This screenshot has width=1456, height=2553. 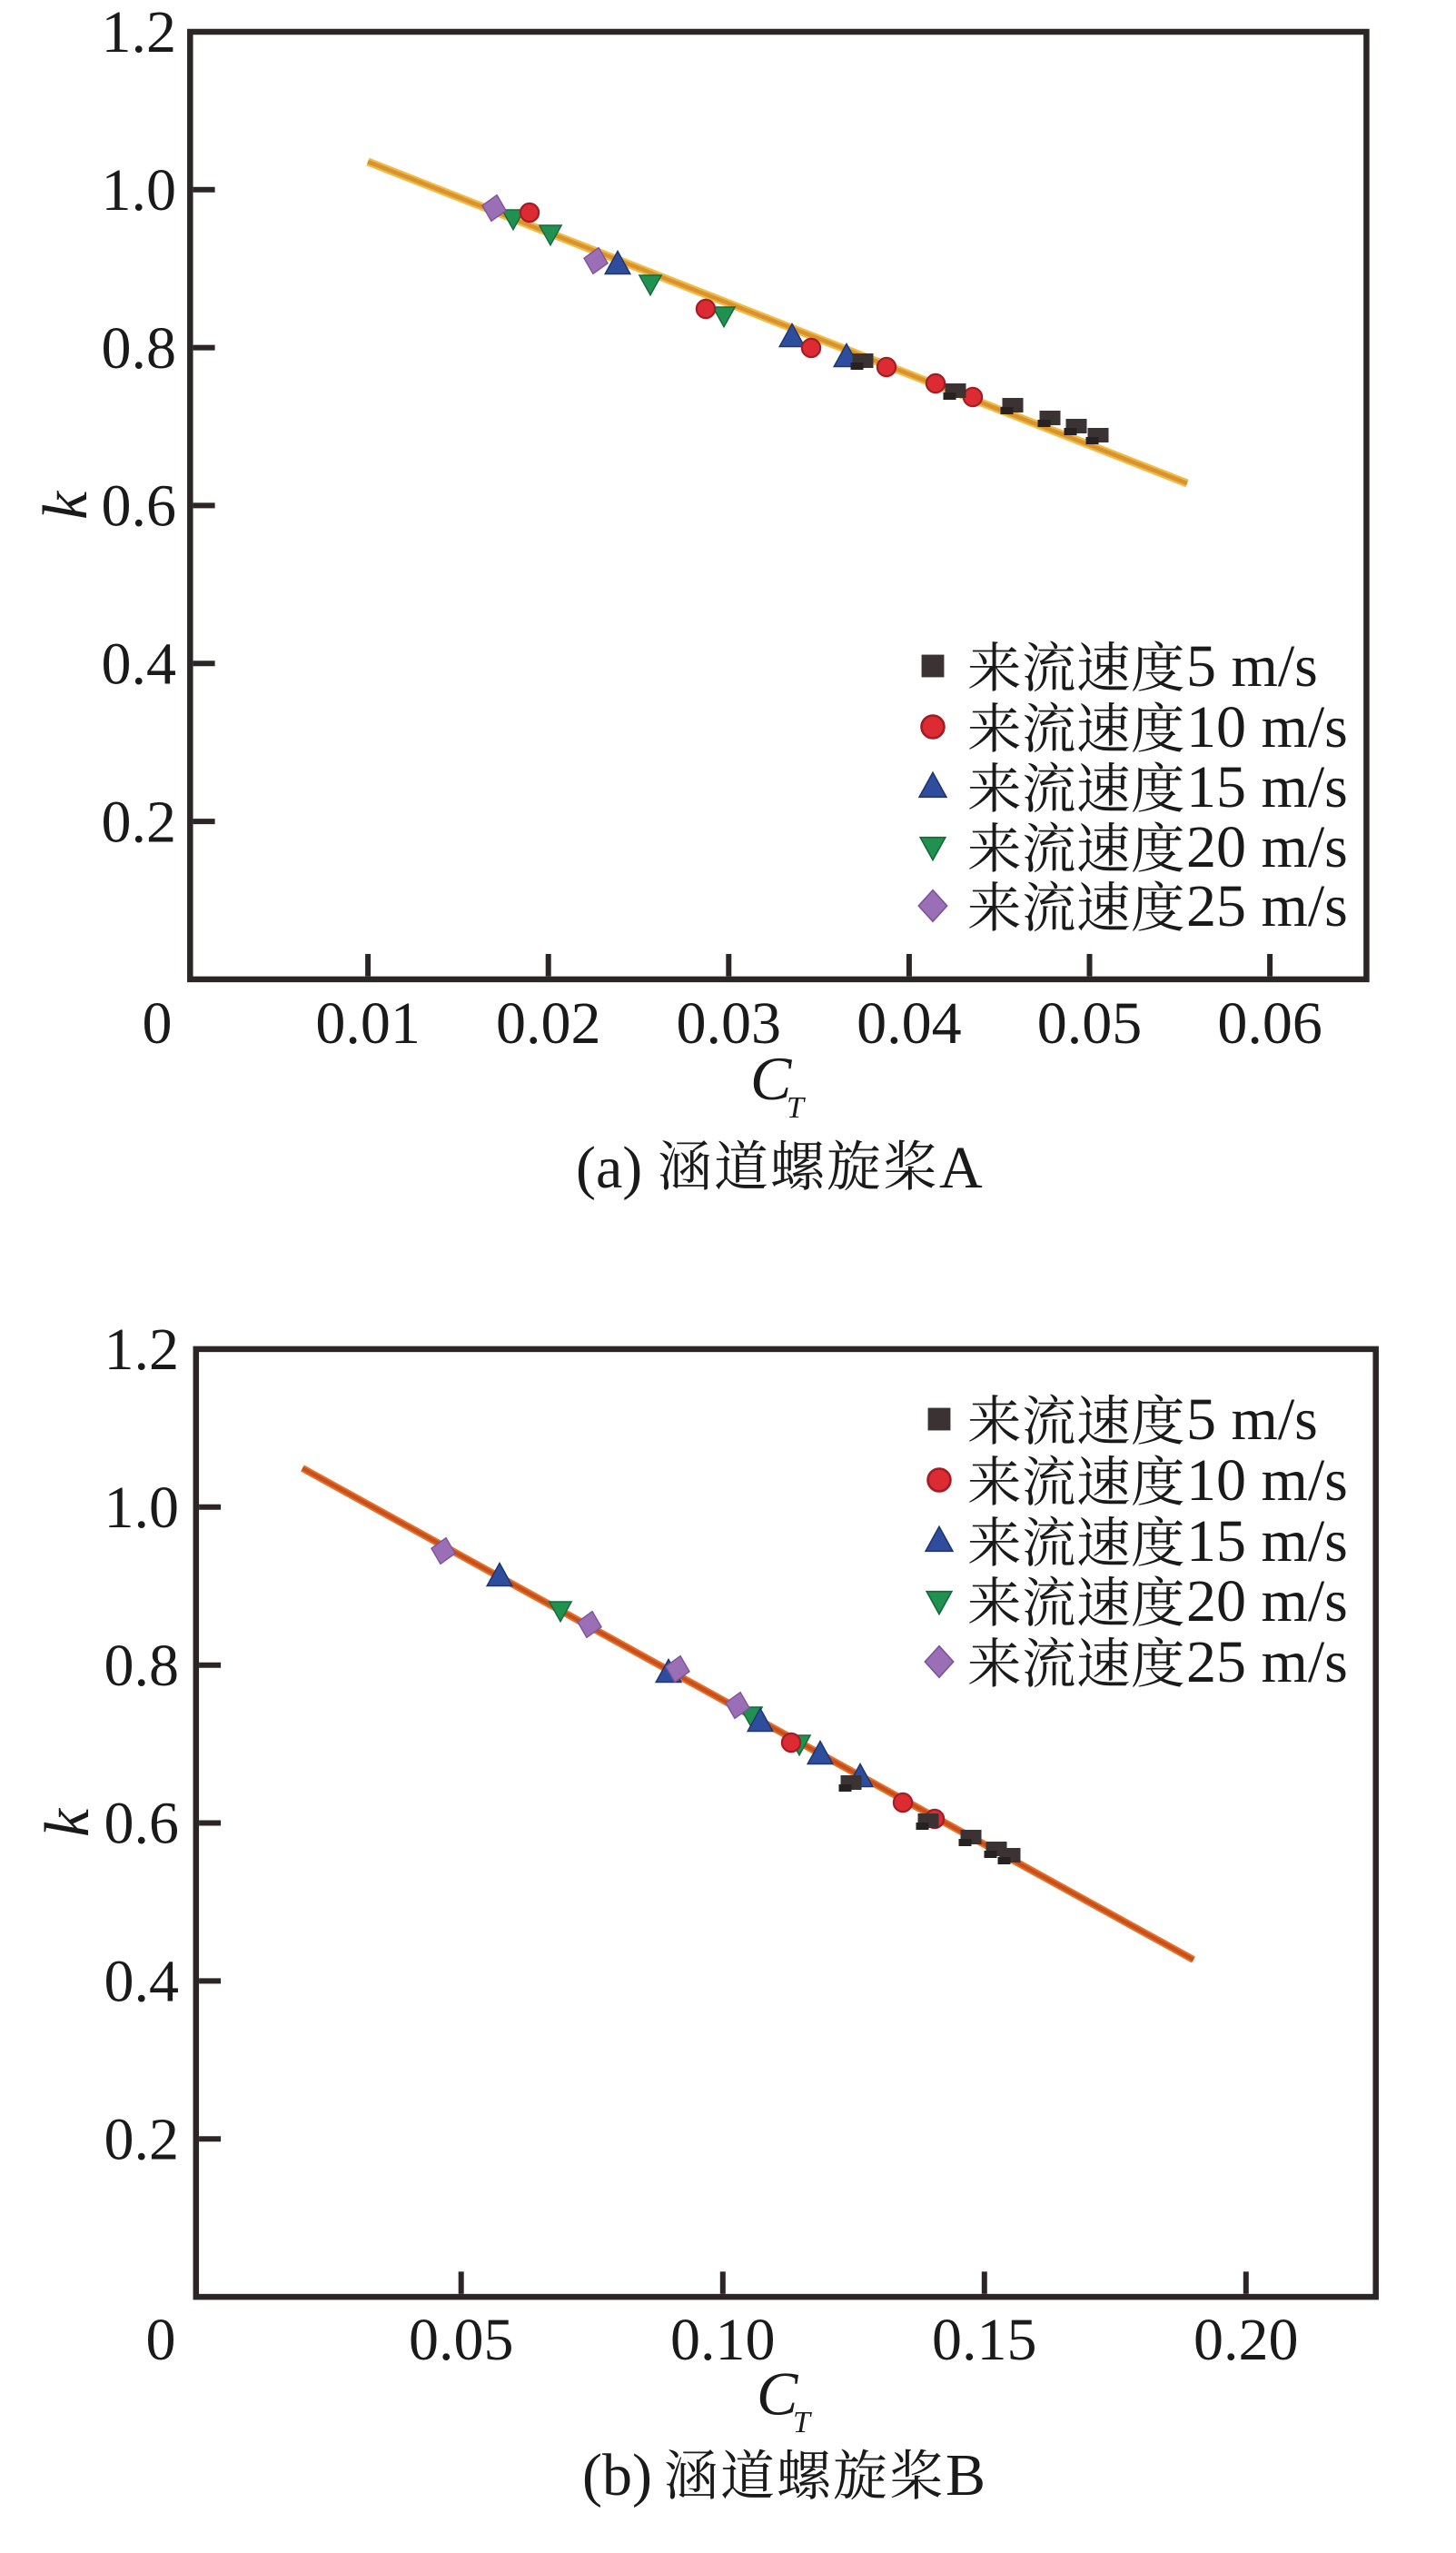 I want to click on svg-text: 0.20, so click(x=1247, y=2340).